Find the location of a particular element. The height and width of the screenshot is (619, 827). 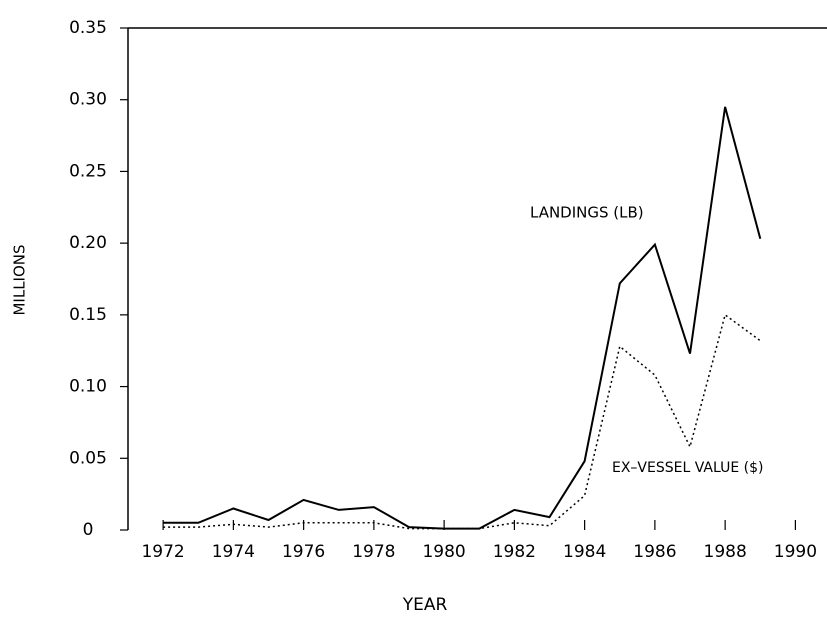

x-tick-label: 1976 is located at coordinates (303, 552).